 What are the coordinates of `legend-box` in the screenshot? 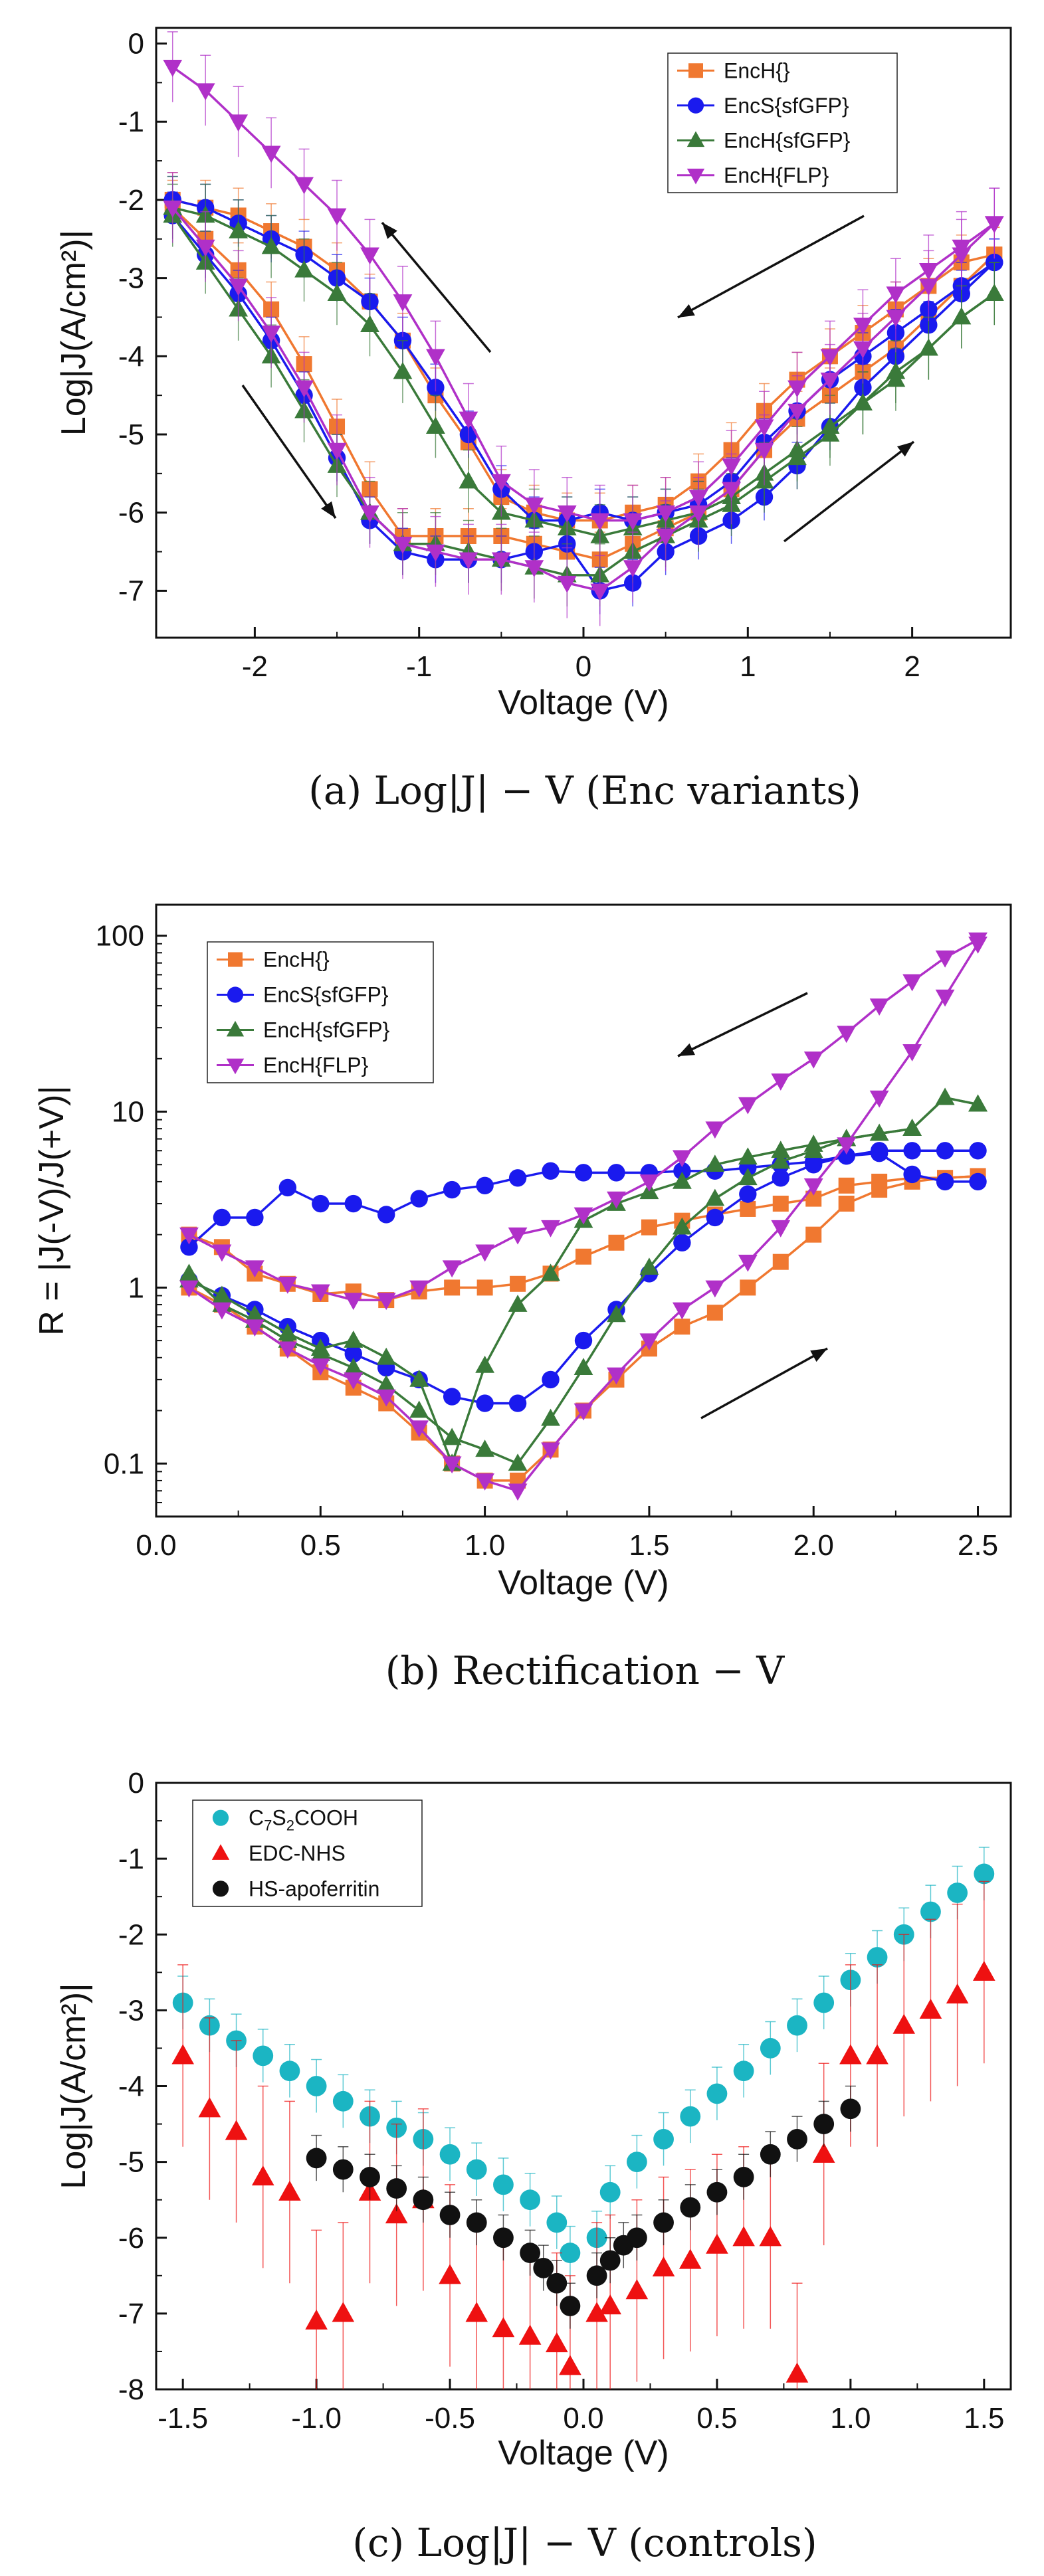 It's located at (320, 1012).